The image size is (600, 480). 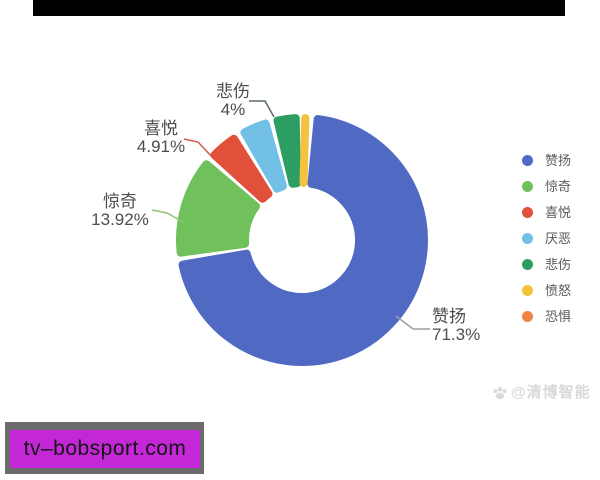 What do you see at coordinates (551, 392) in the screenshot?
I see `watermark-text: @清博智能` at bounding box center [551, 392].